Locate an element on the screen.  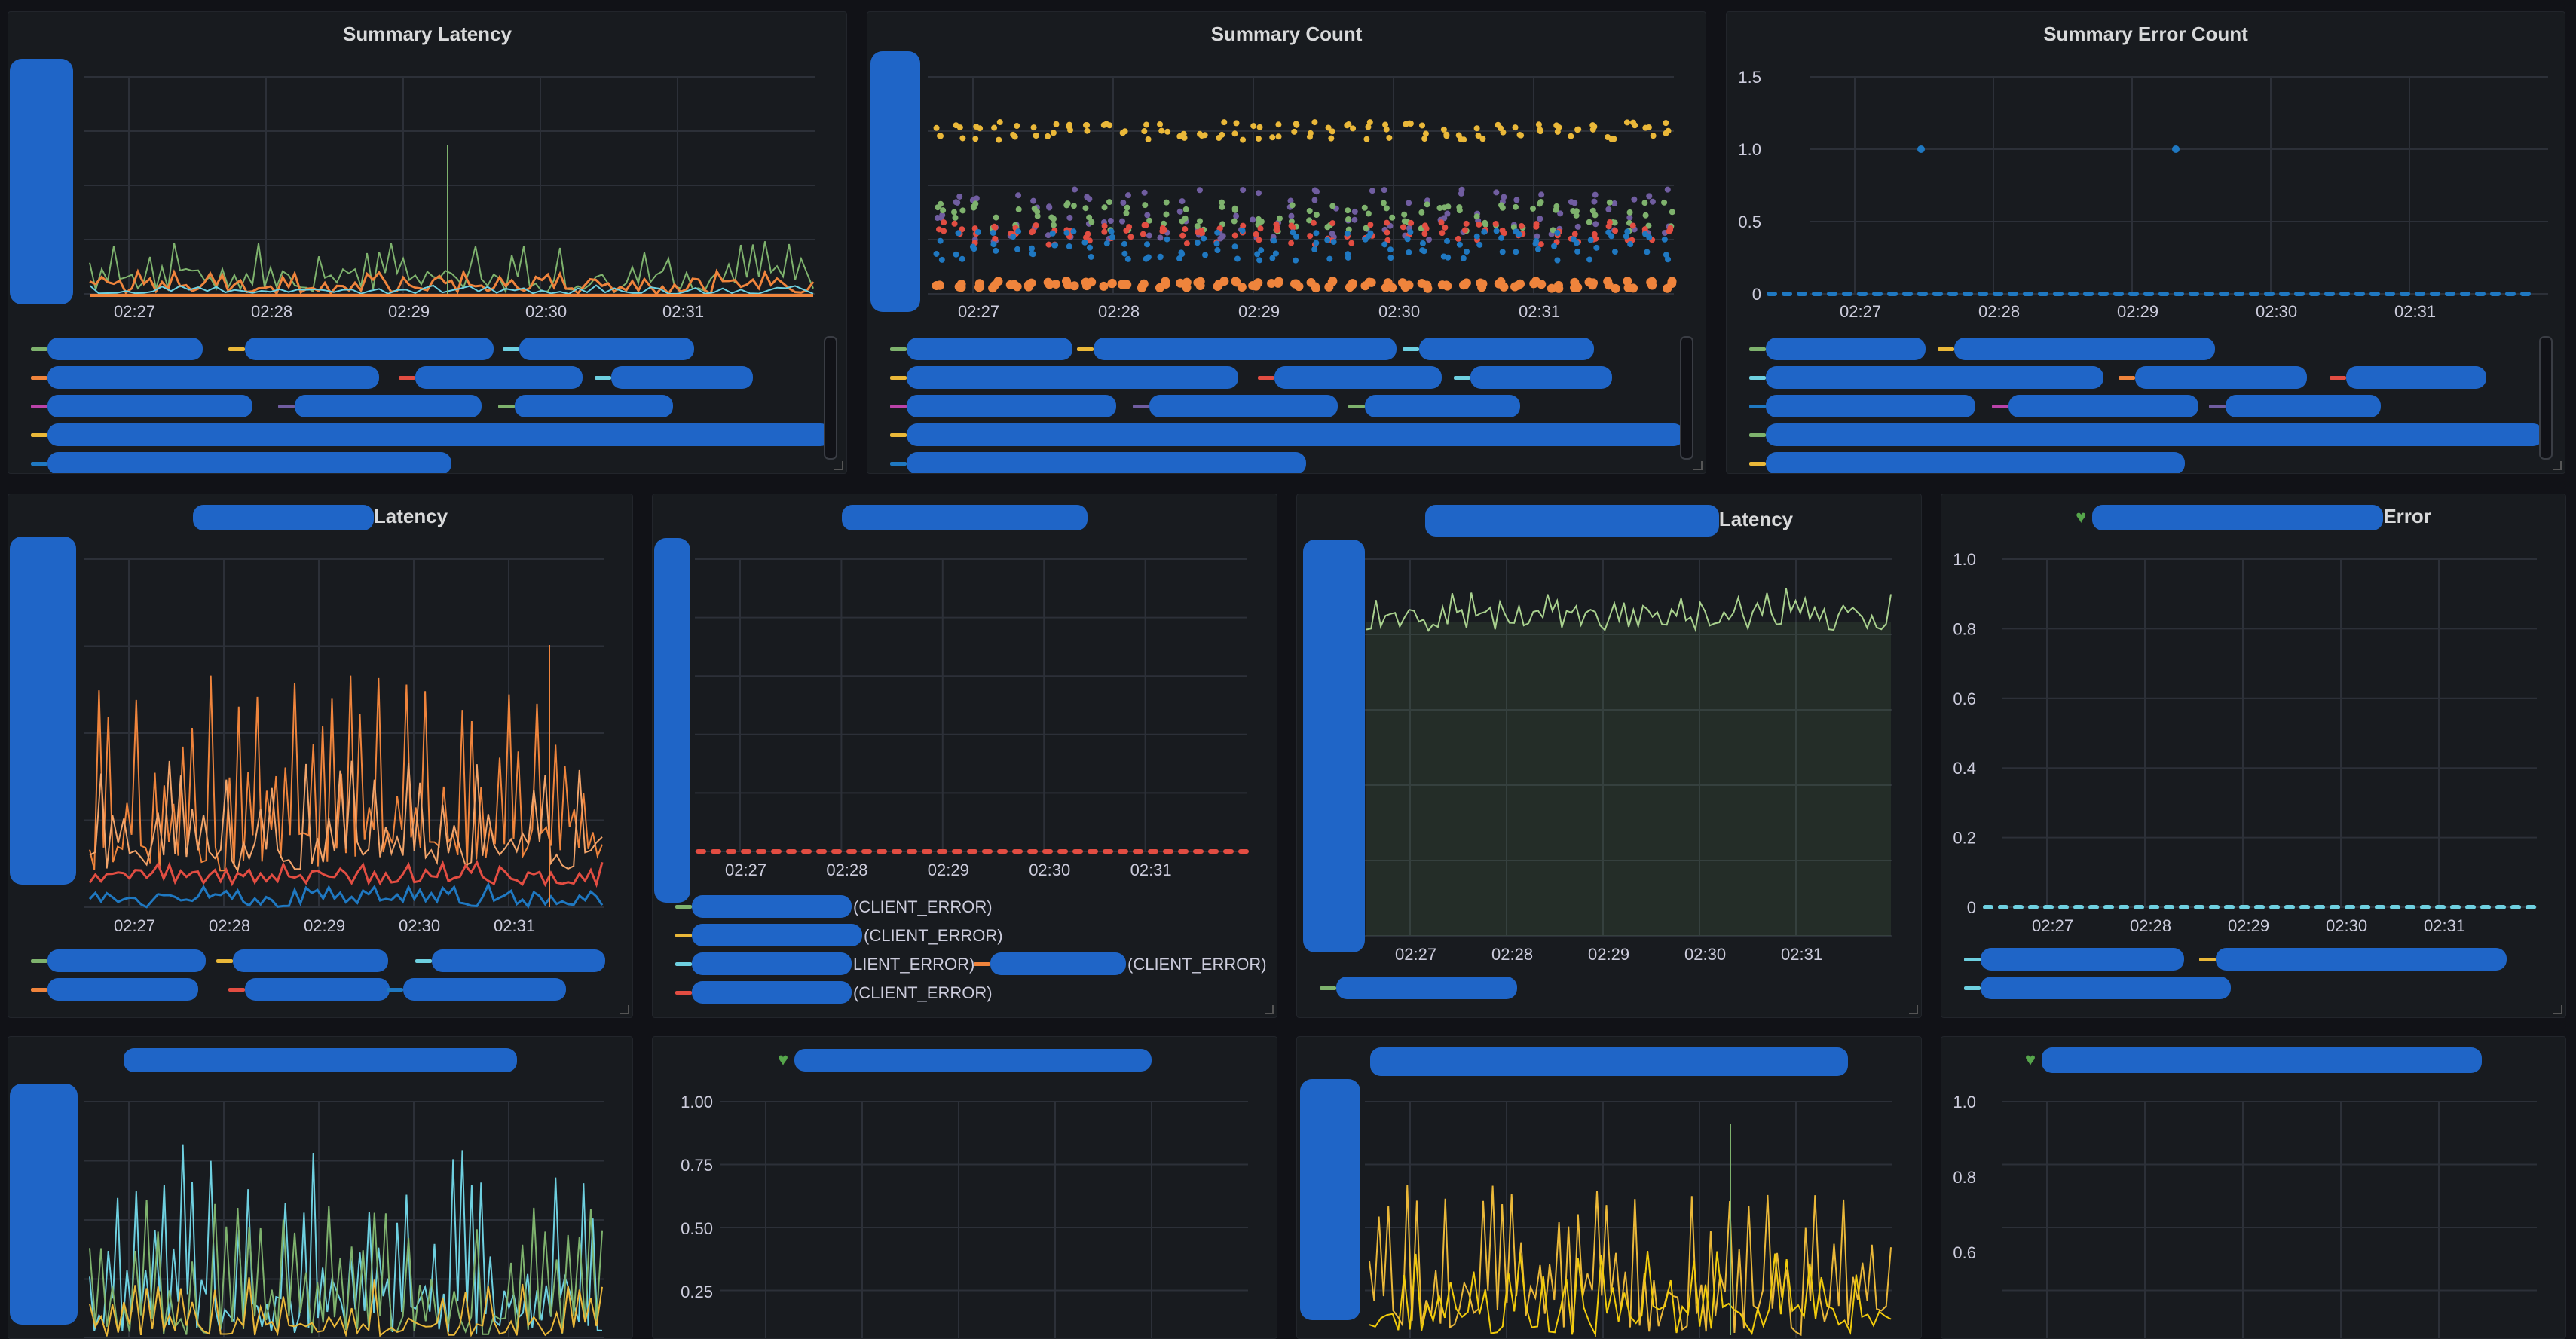
y-tick-label: 1.0 is located at coordinates (1964, 559).